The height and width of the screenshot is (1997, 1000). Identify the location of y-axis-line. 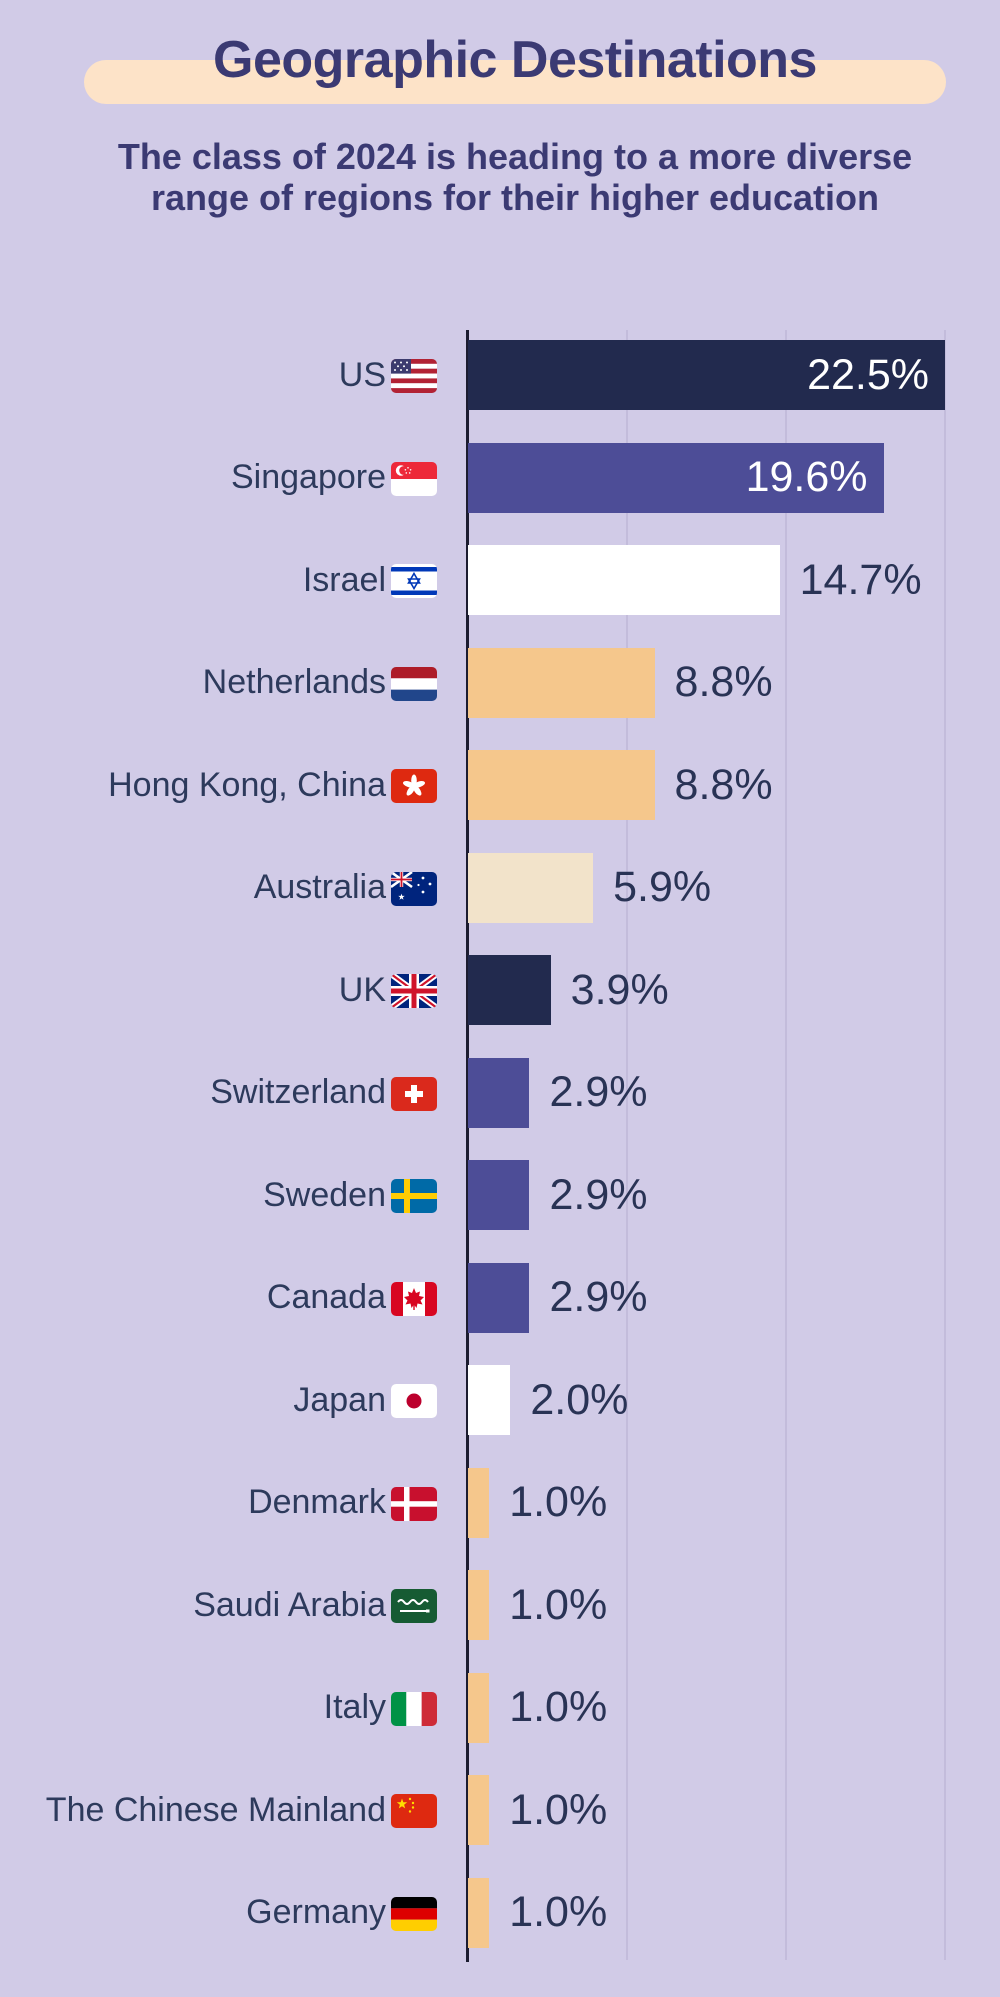
(467, 1146).